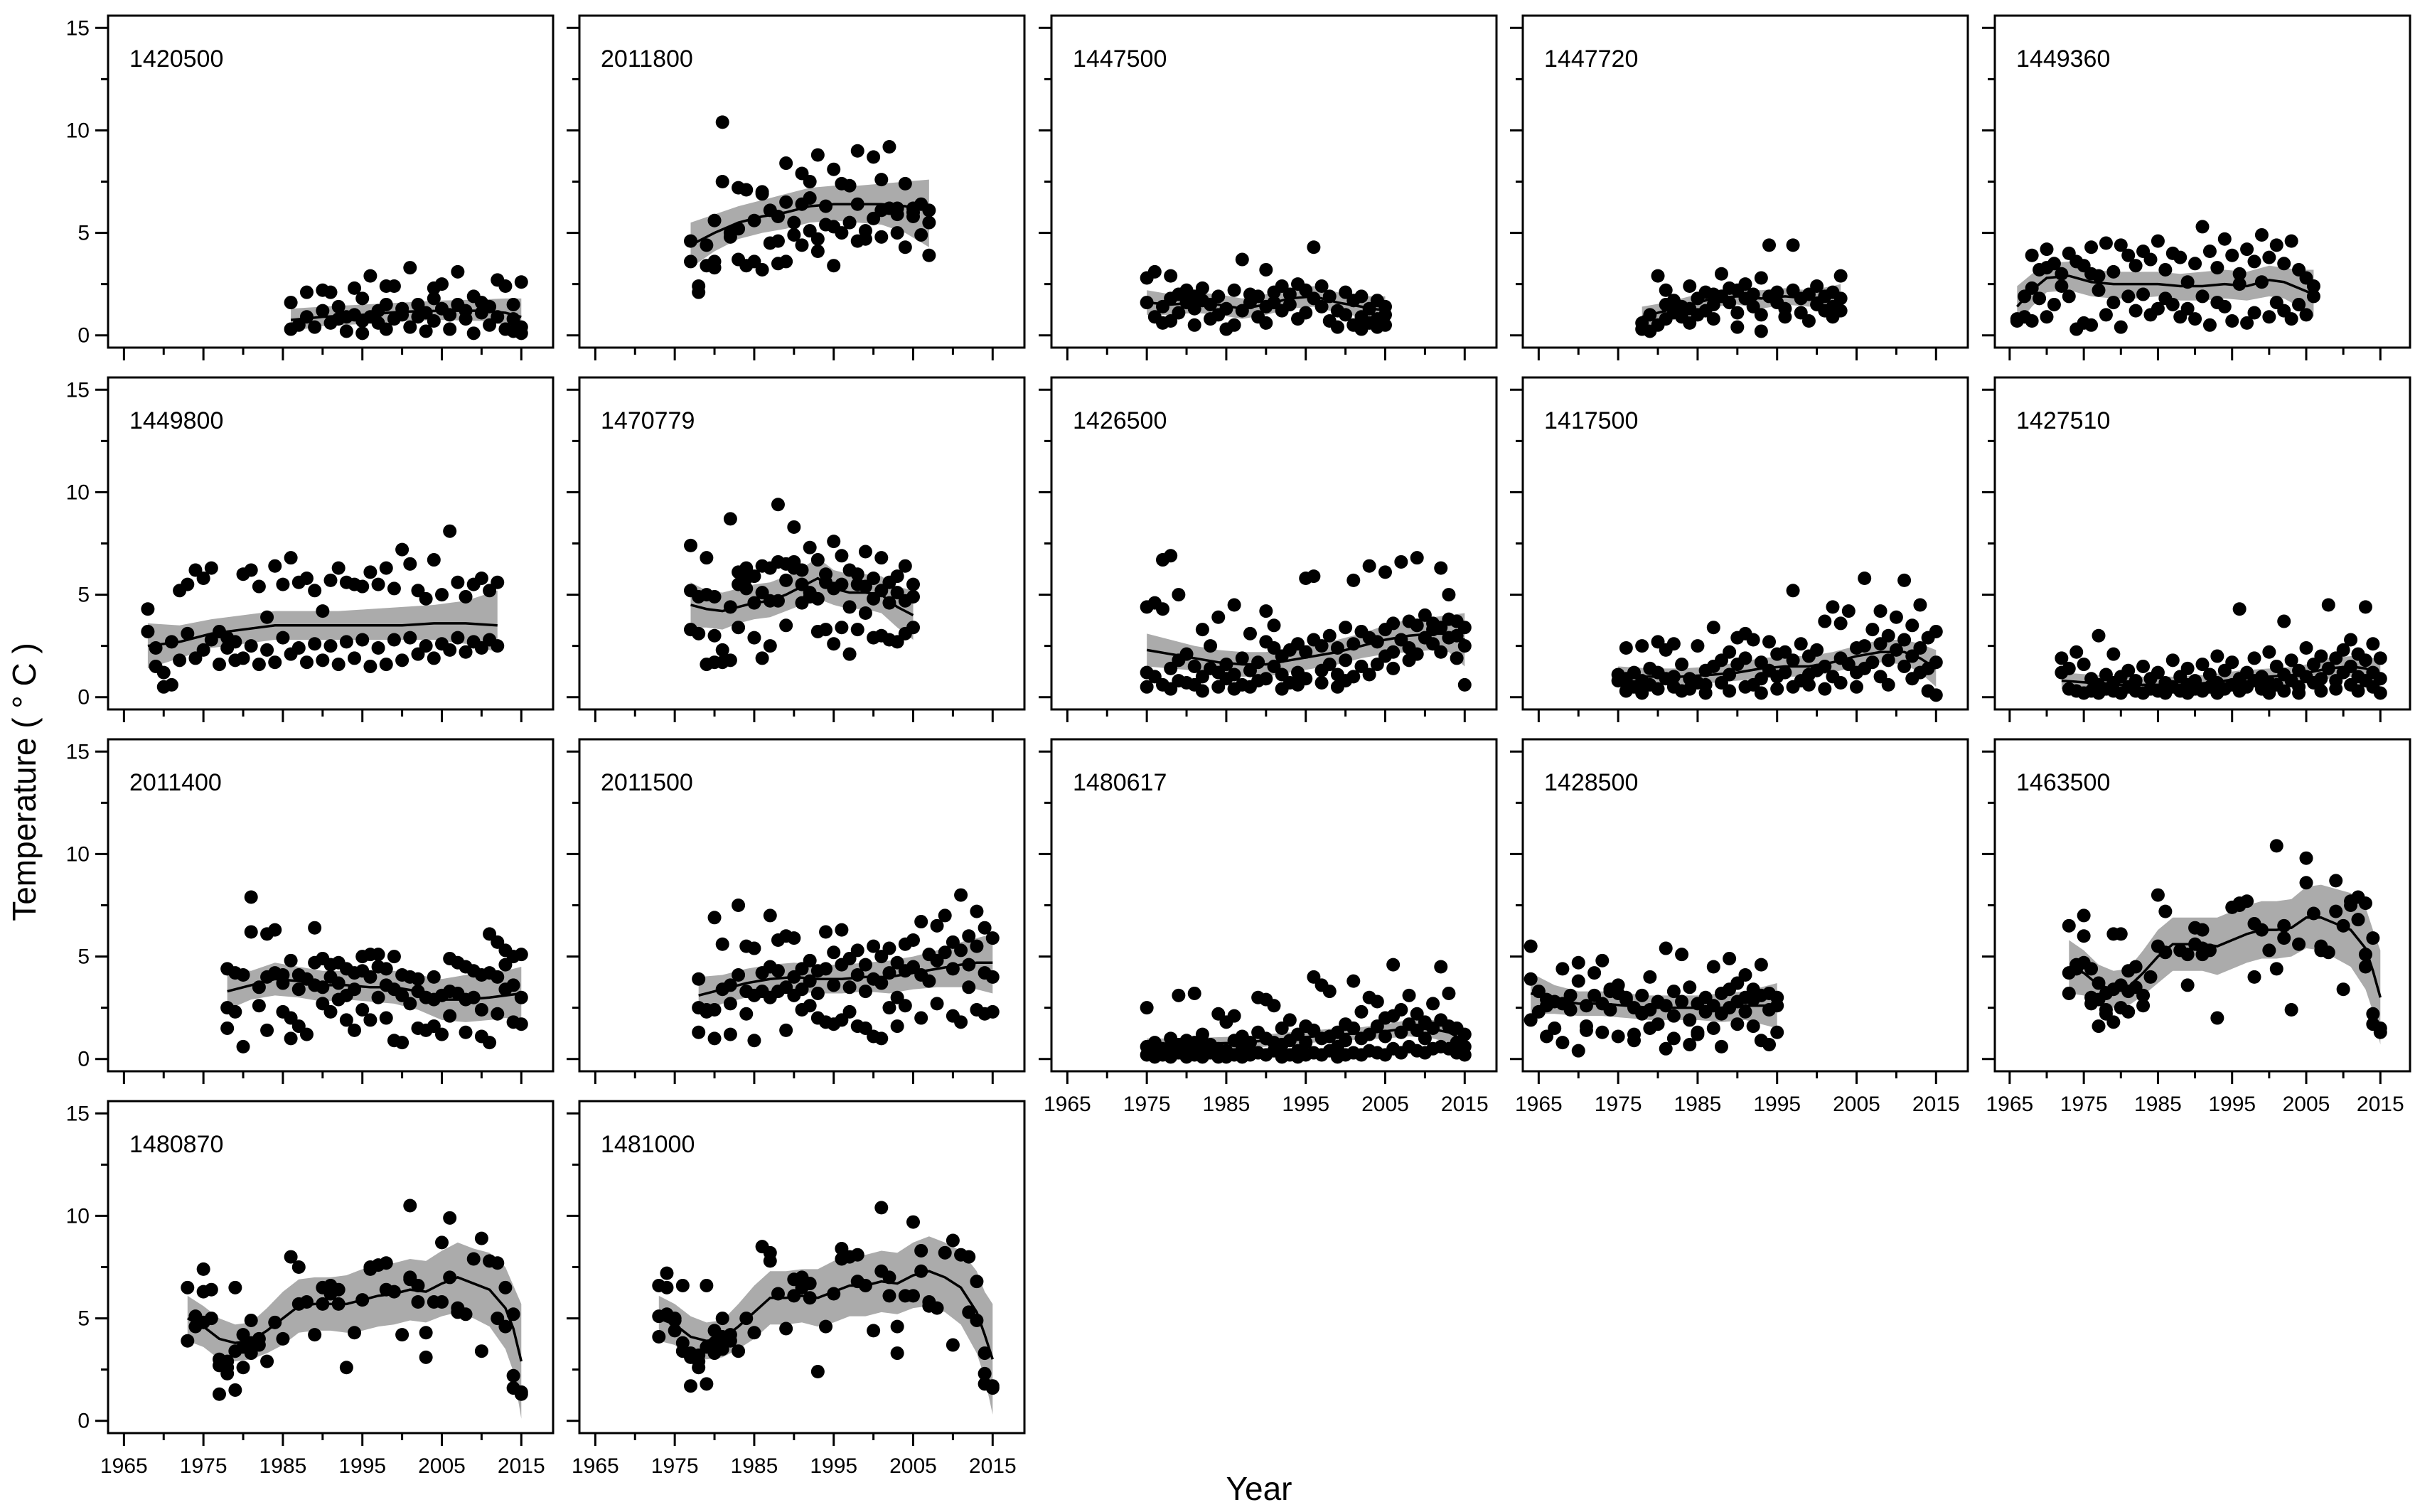 Image resolution: width=2415 pixels, height=1512 pixels. What do you see at coordinates (595, 1466) in the screenshot?
I see `x-tick-label: 1965` at bounding box center [595, 1466].